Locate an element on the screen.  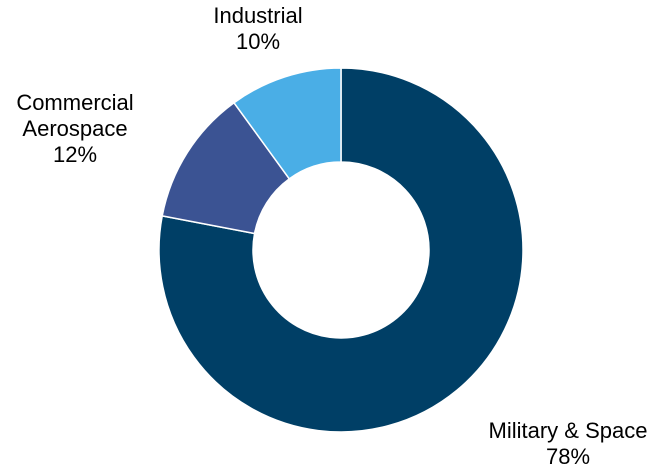
label-military-and-space: Military & Space 78% is located at coordinates (568, 443).